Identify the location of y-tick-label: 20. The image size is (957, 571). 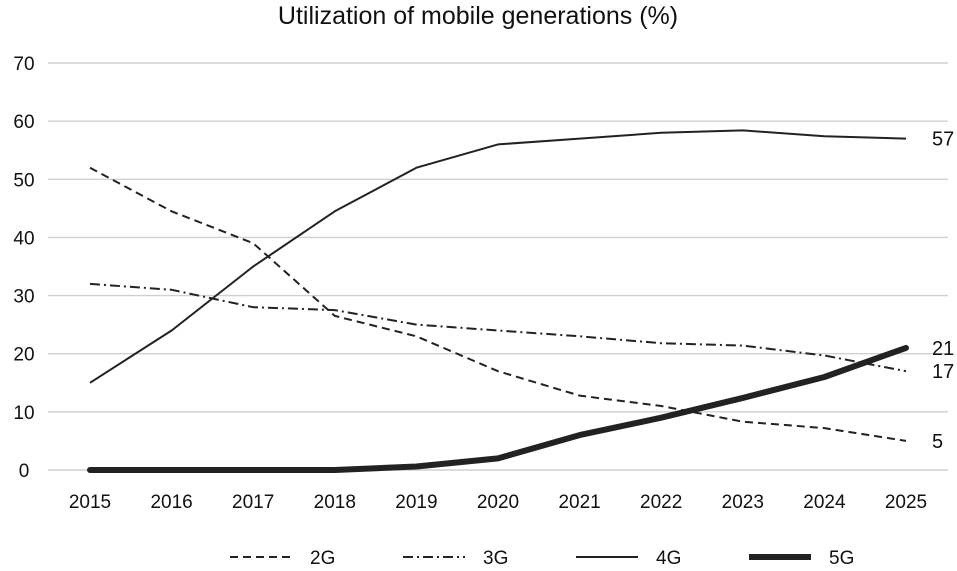
(23, 355).